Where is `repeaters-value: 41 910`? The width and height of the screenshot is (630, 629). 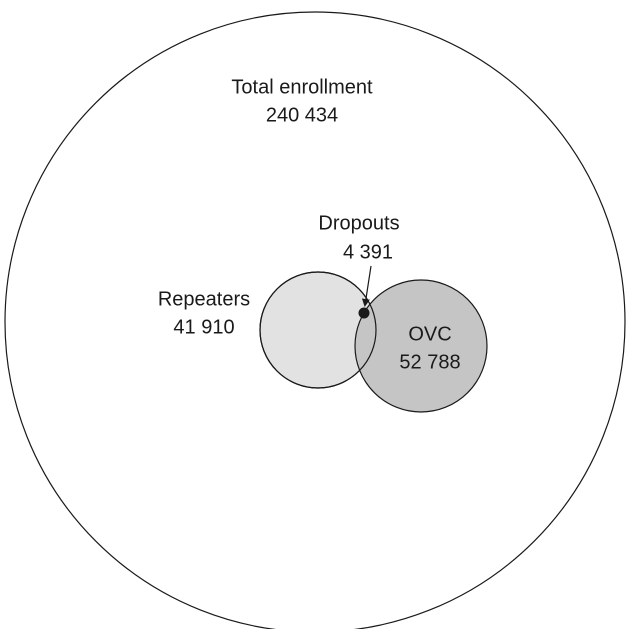
repeaters-value: 41 910 is located at coordinates (203, 327).